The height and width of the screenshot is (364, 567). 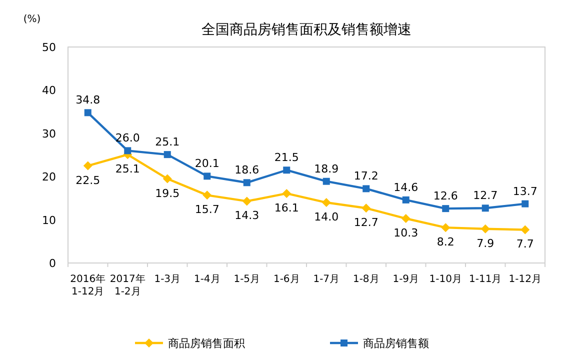 I want to click on chart-title: 全国商品房销售面积及销售额增速, so click(x=307, y=30).